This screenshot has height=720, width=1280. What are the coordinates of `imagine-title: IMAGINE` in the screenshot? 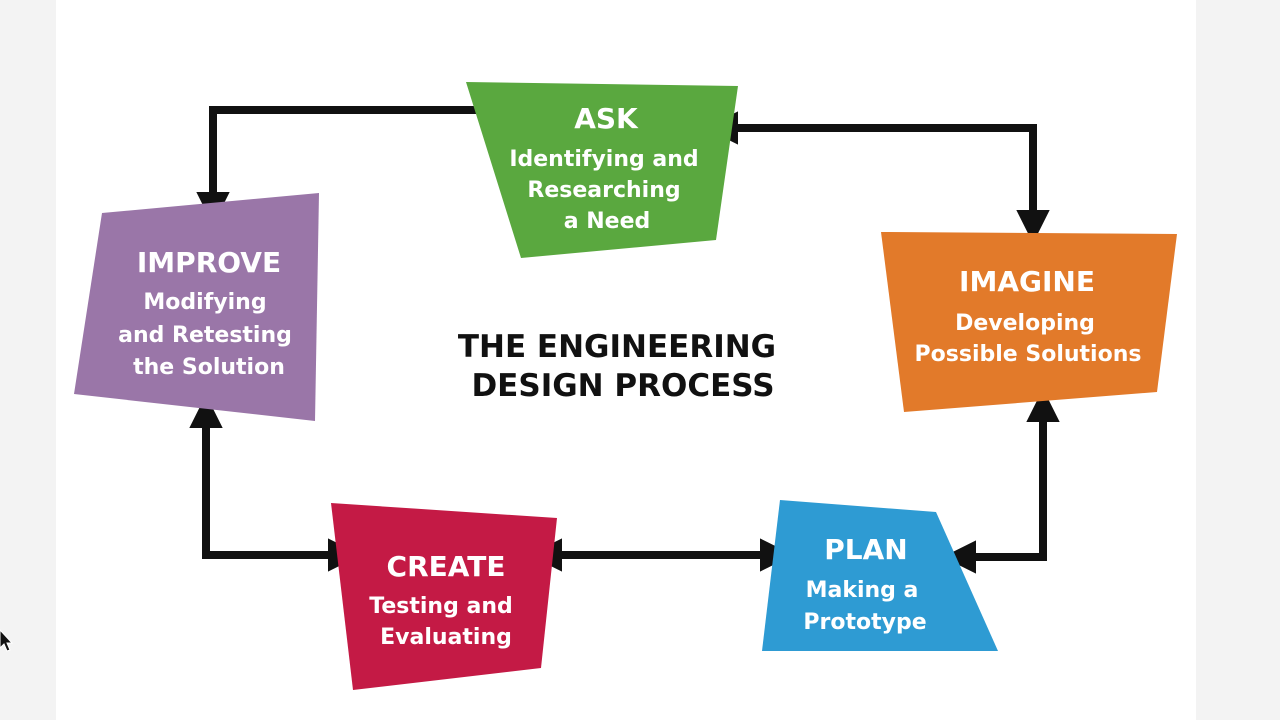 It's located at (1027, 281).